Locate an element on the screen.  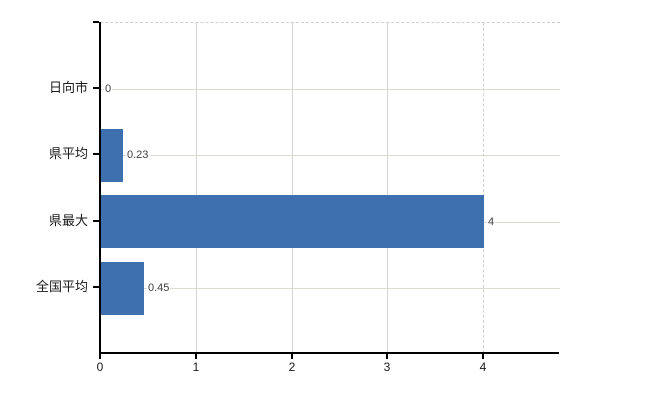
bar-value-label: 0 is located at coordinates (108, 89).